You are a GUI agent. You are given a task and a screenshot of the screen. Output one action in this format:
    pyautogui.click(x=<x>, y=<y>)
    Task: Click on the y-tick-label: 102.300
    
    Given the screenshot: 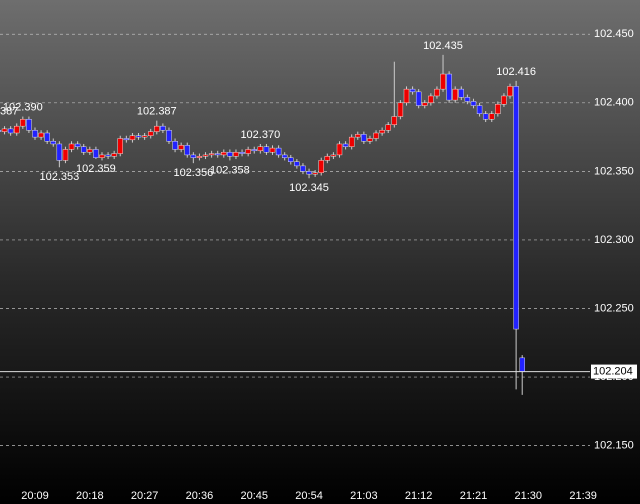 What is the action you would take?
    pyautogui.click(x=614, y=240)
    